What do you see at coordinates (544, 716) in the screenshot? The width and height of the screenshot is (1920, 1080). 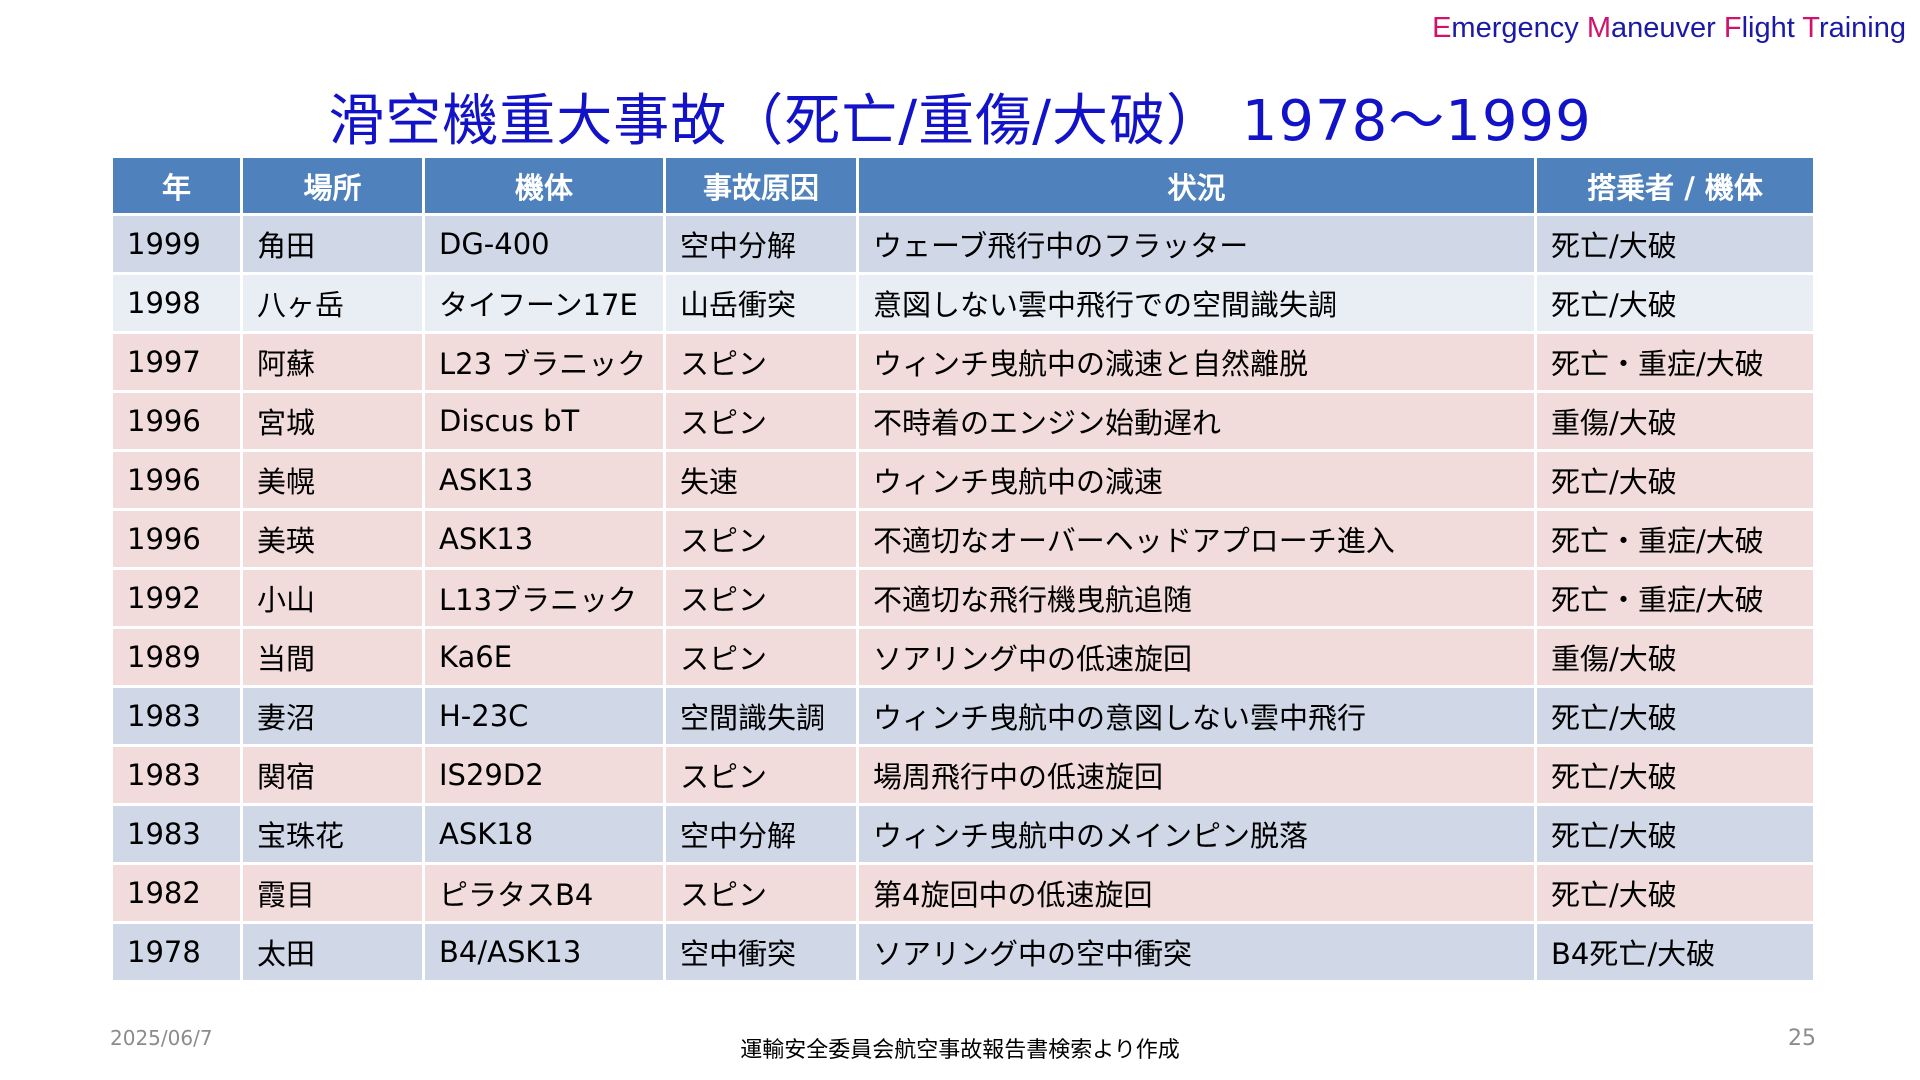 I see `cell-aircraft: H-23C` at bounding box center [544, 716].